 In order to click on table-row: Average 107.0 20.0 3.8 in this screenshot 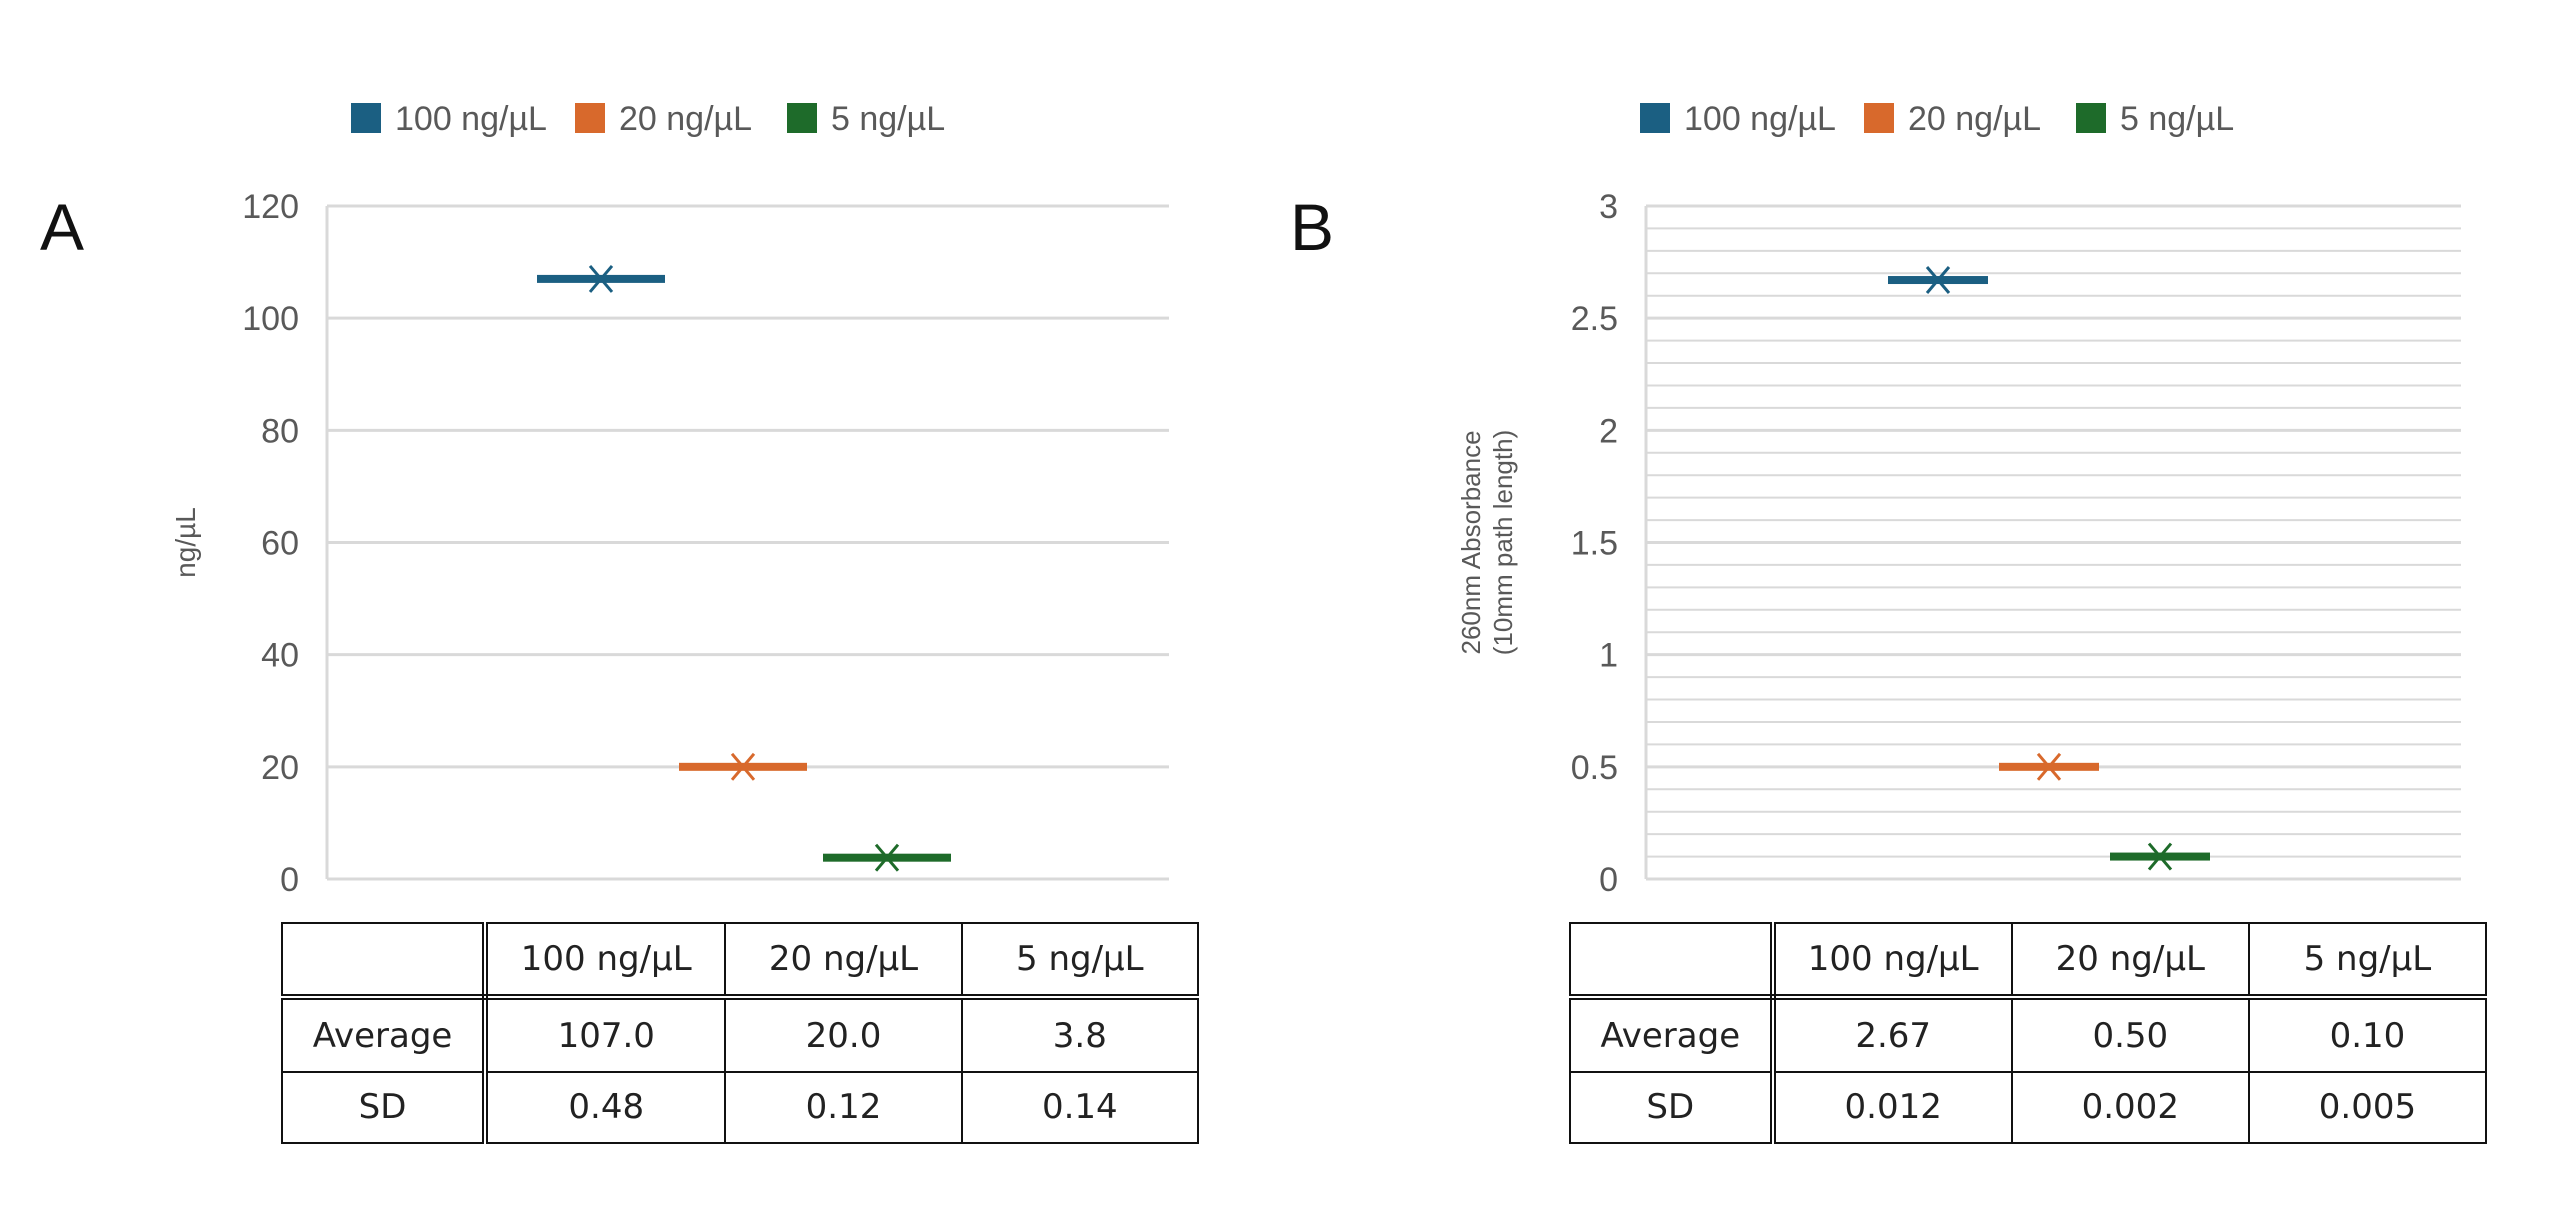, I will do `click(740, 1034)`.